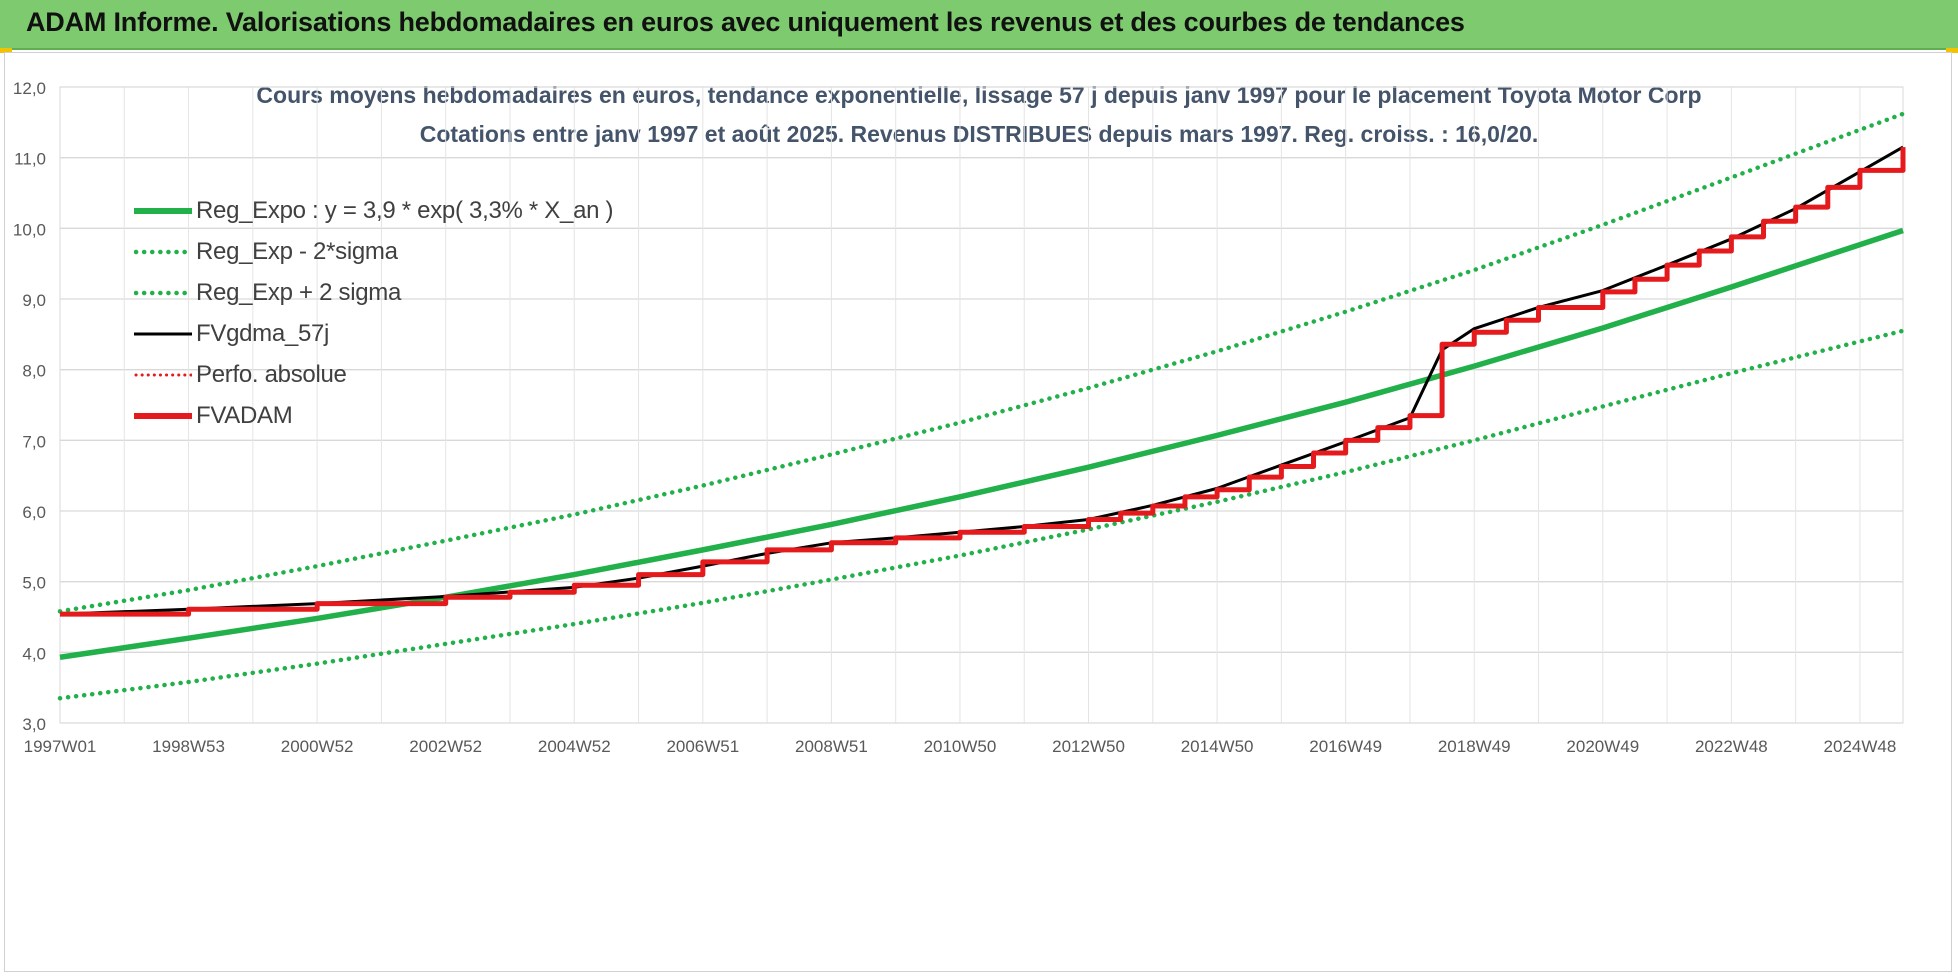 The image size is (1958, 978). What do you see at coordinates (702, 746) in the screenshot?
I see `x-tick-label: 2006W51` at bounding box center [702, 746].